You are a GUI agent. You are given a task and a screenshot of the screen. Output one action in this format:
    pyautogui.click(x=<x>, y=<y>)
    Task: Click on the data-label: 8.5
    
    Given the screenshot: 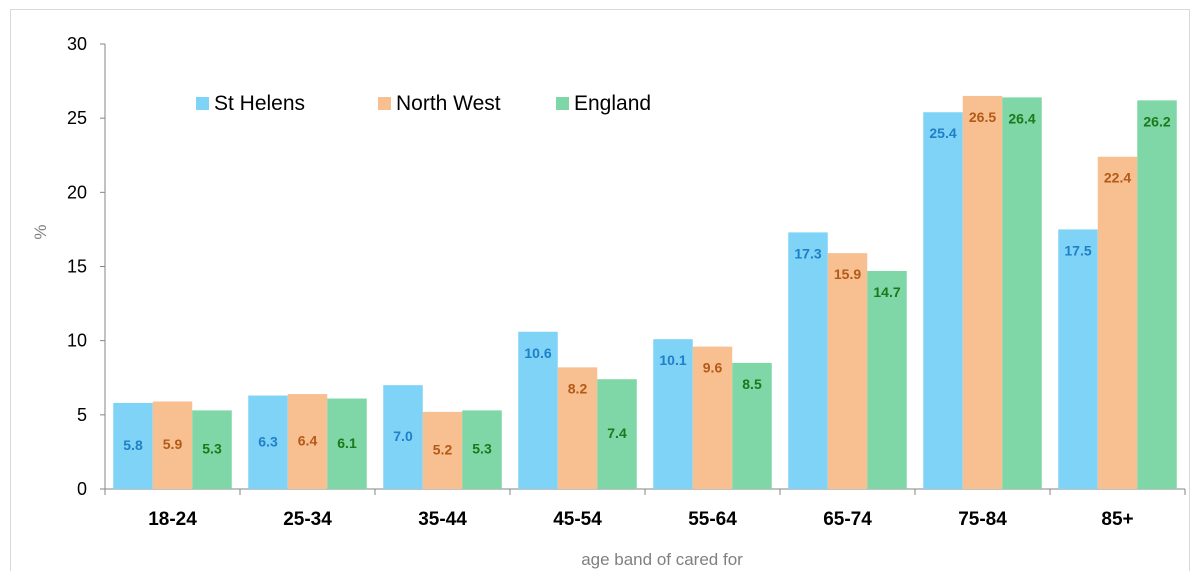 What is the action you would take?
    pyautogui.click(x=752, y=384)
    